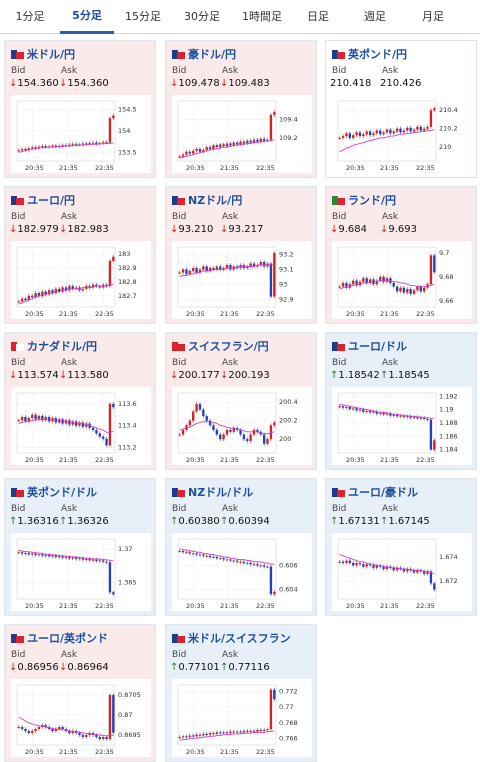 The width and height of the screenshot is (480, 762). Describe the element at coordinates (199, 667) in the screenshot. I see `bid-number: 0.77101` at that location.